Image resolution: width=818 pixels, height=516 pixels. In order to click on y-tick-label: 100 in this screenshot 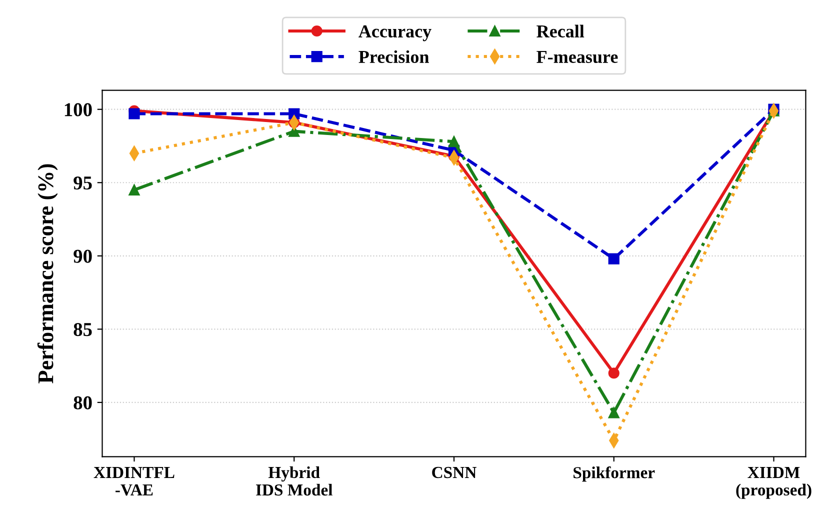, I will do `click(78, 109)`.